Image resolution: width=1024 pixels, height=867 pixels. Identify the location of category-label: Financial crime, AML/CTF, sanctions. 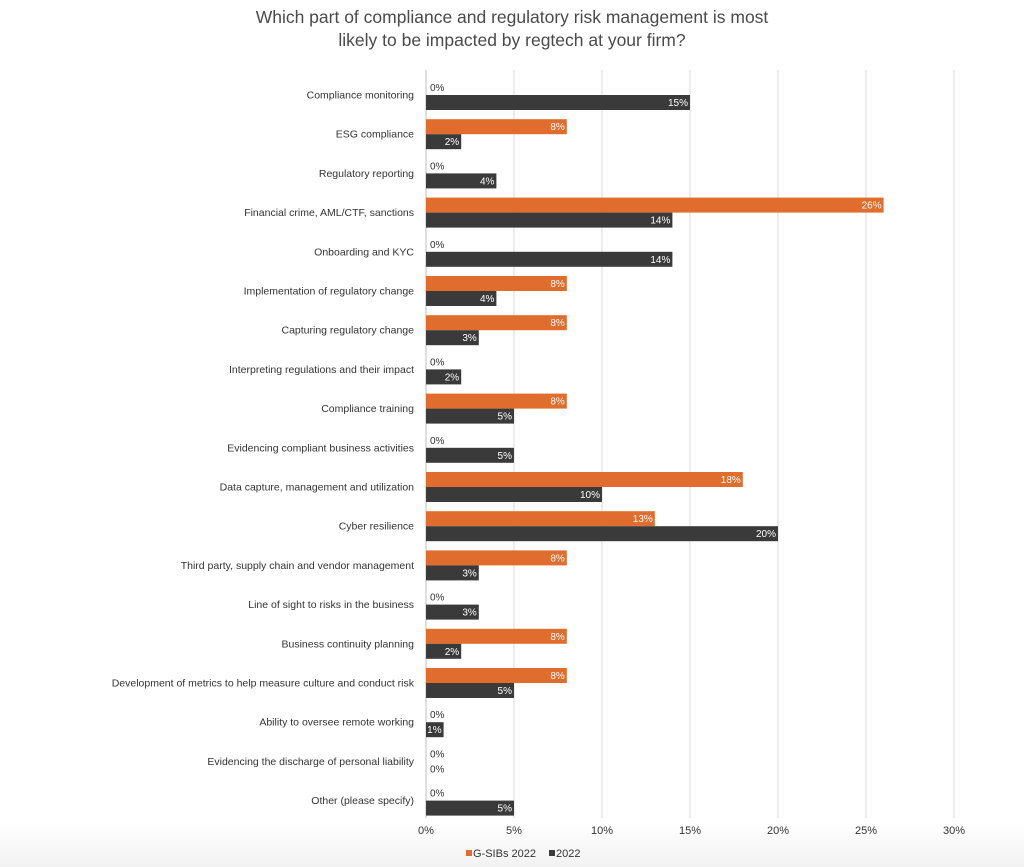
(329, 213).